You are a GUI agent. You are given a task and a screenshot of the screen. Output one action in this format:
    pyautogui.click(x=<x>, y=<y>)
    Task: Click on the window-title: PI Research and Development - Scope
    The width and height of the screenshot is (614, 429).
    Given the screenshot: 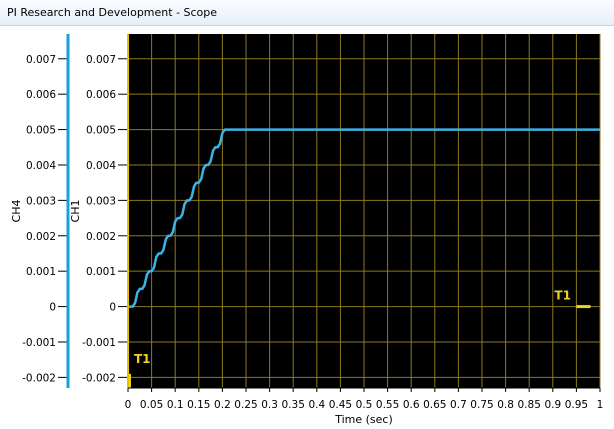 What is the action you would take?
    pyautogui.click(x=112, y=12)
    